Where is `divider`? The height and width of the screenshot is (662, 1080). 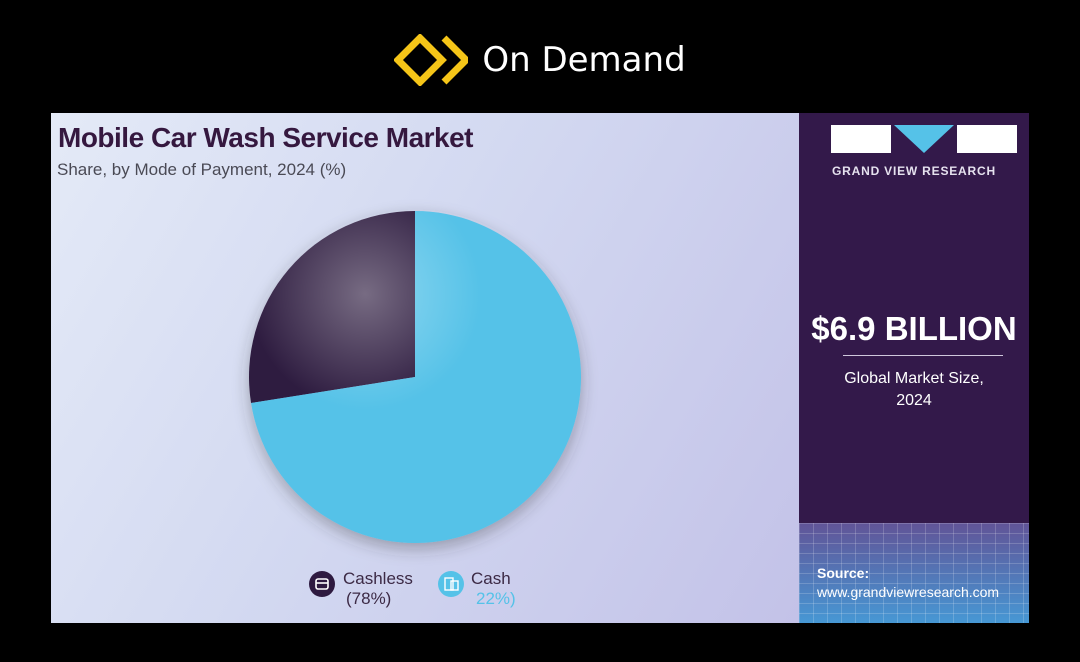 divider is located at coordinates (923, 355).